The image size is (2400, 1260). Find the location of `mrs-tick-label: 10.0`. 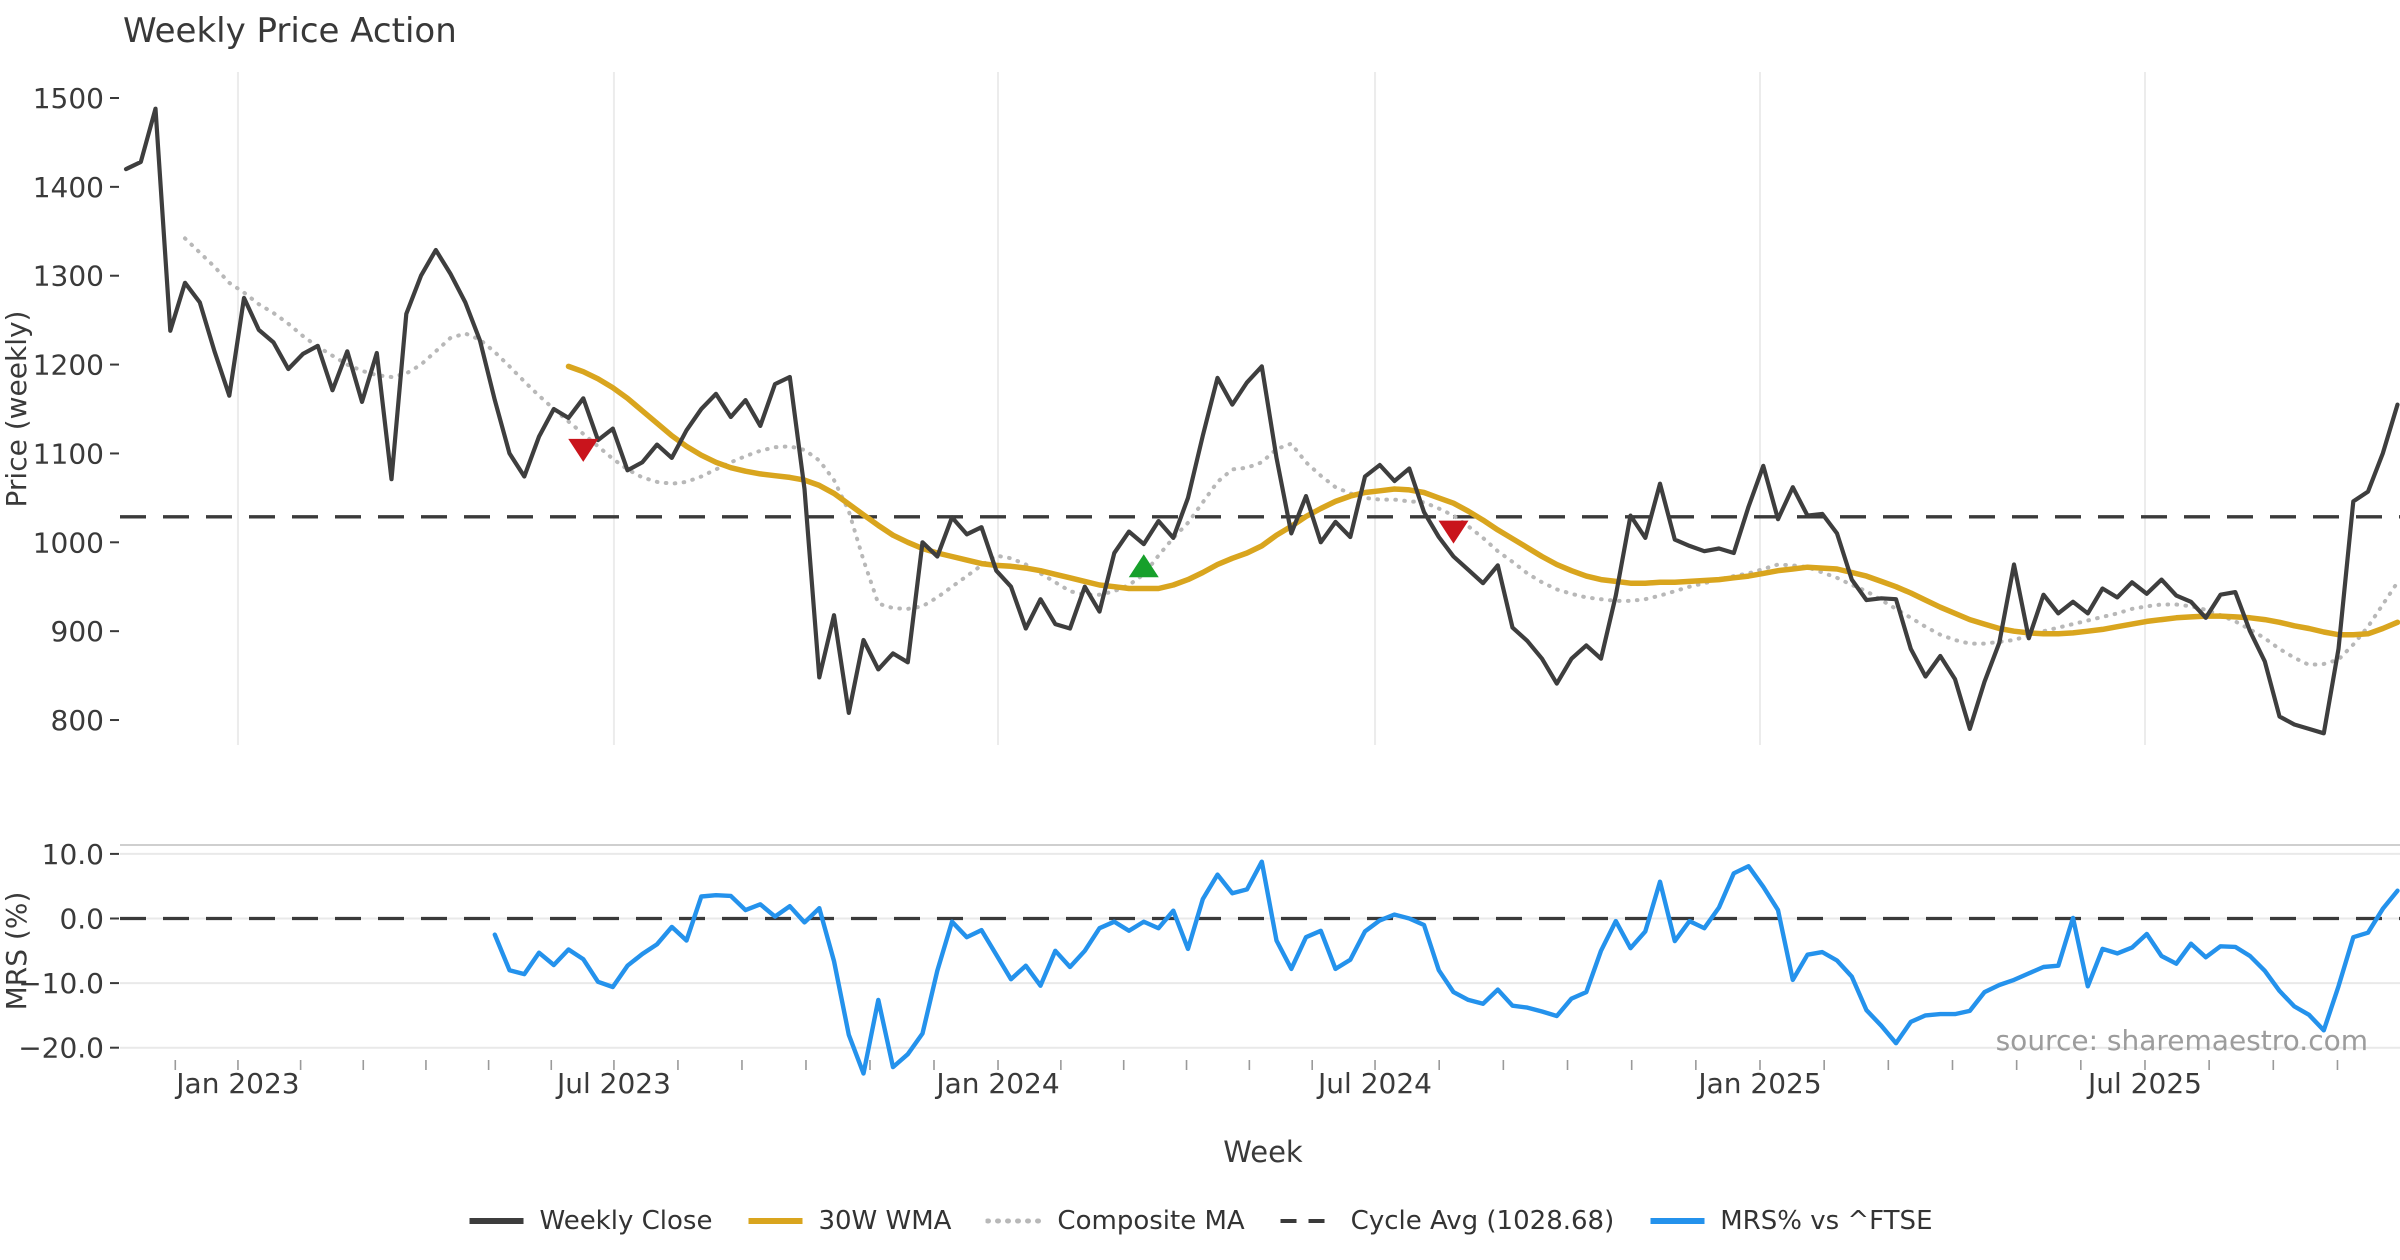

mrs-tick-label: 10.0 is located at coordinates (73, 854).